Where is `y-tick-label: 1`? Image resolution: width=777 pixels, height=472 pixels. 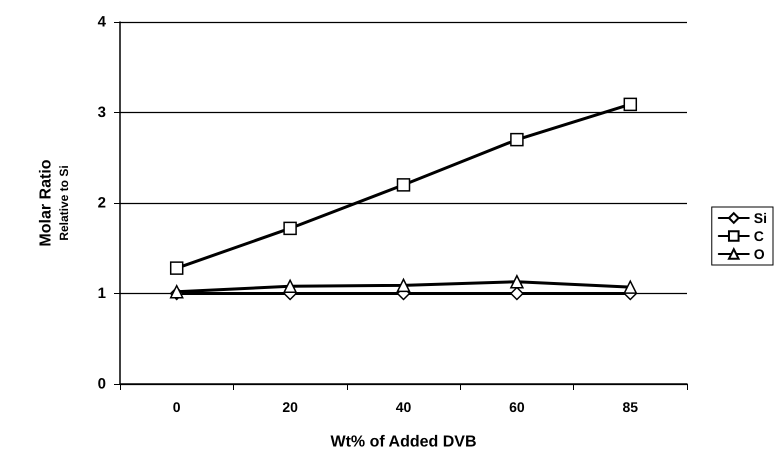 y-tick-label: 1 is located at coordinates (102, 293).